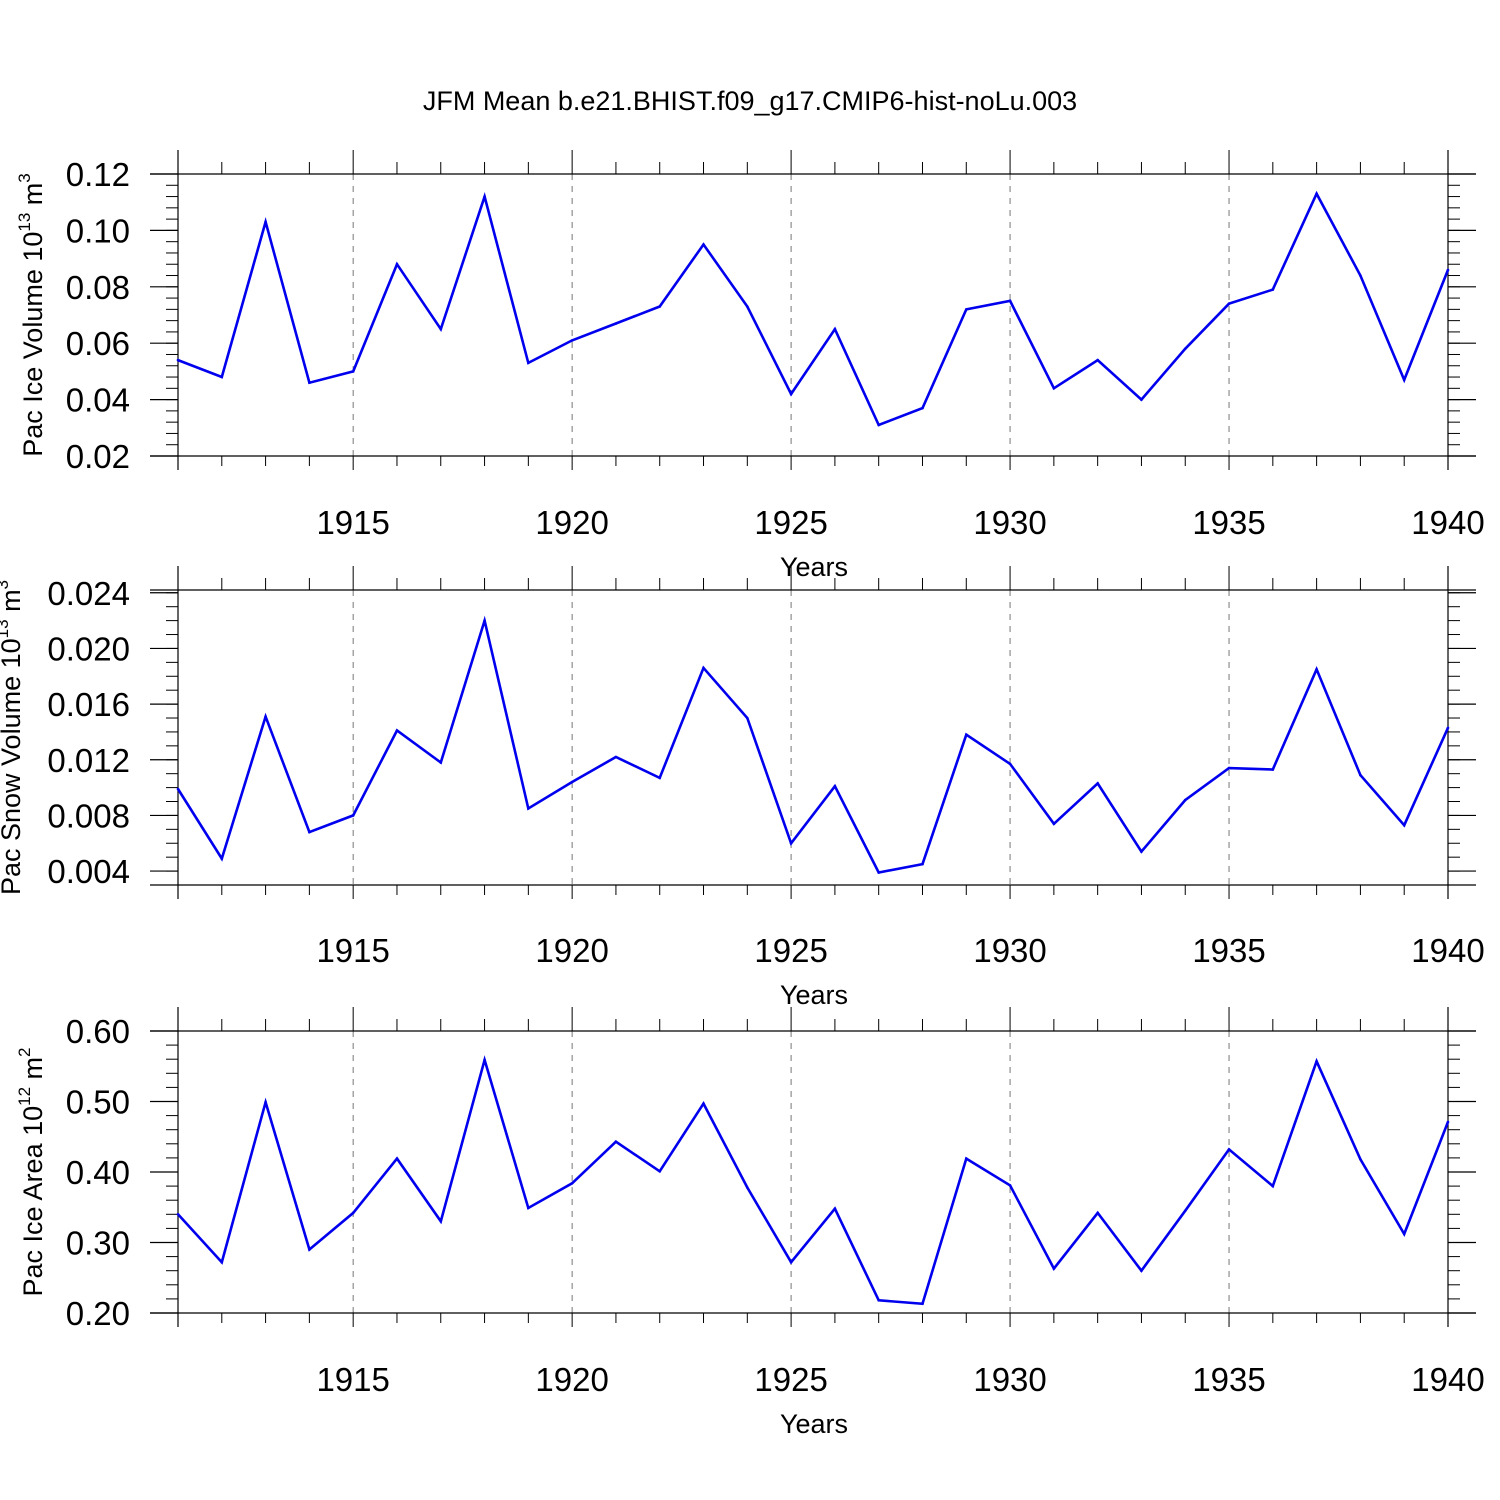 The height and width of the screenshot is (1500, 1500). What do you see at coordinates (98, 456) in the screenshot?
I see `y-tick-label: 0.02` at bounding box center [98, 456].